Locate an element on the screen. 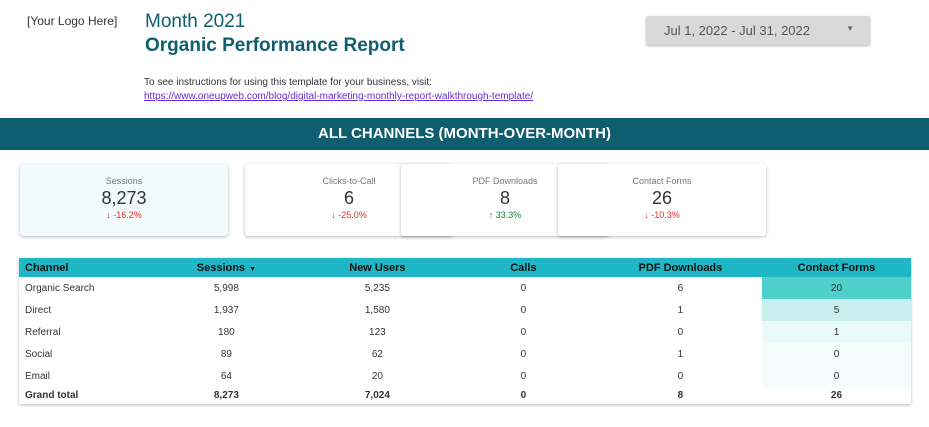 This screenshot has width=929, height=427. scorecard-change: ↓ -16.2% is located at coordinates (124, 215).